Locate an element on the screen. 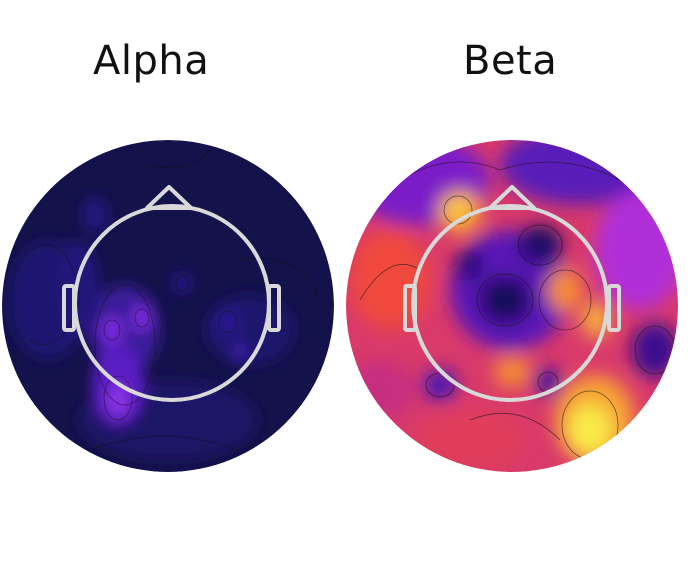 The width and height of the screenshot is (688, 574). beta-left-ear-icon is located at coordinates (410, 308).